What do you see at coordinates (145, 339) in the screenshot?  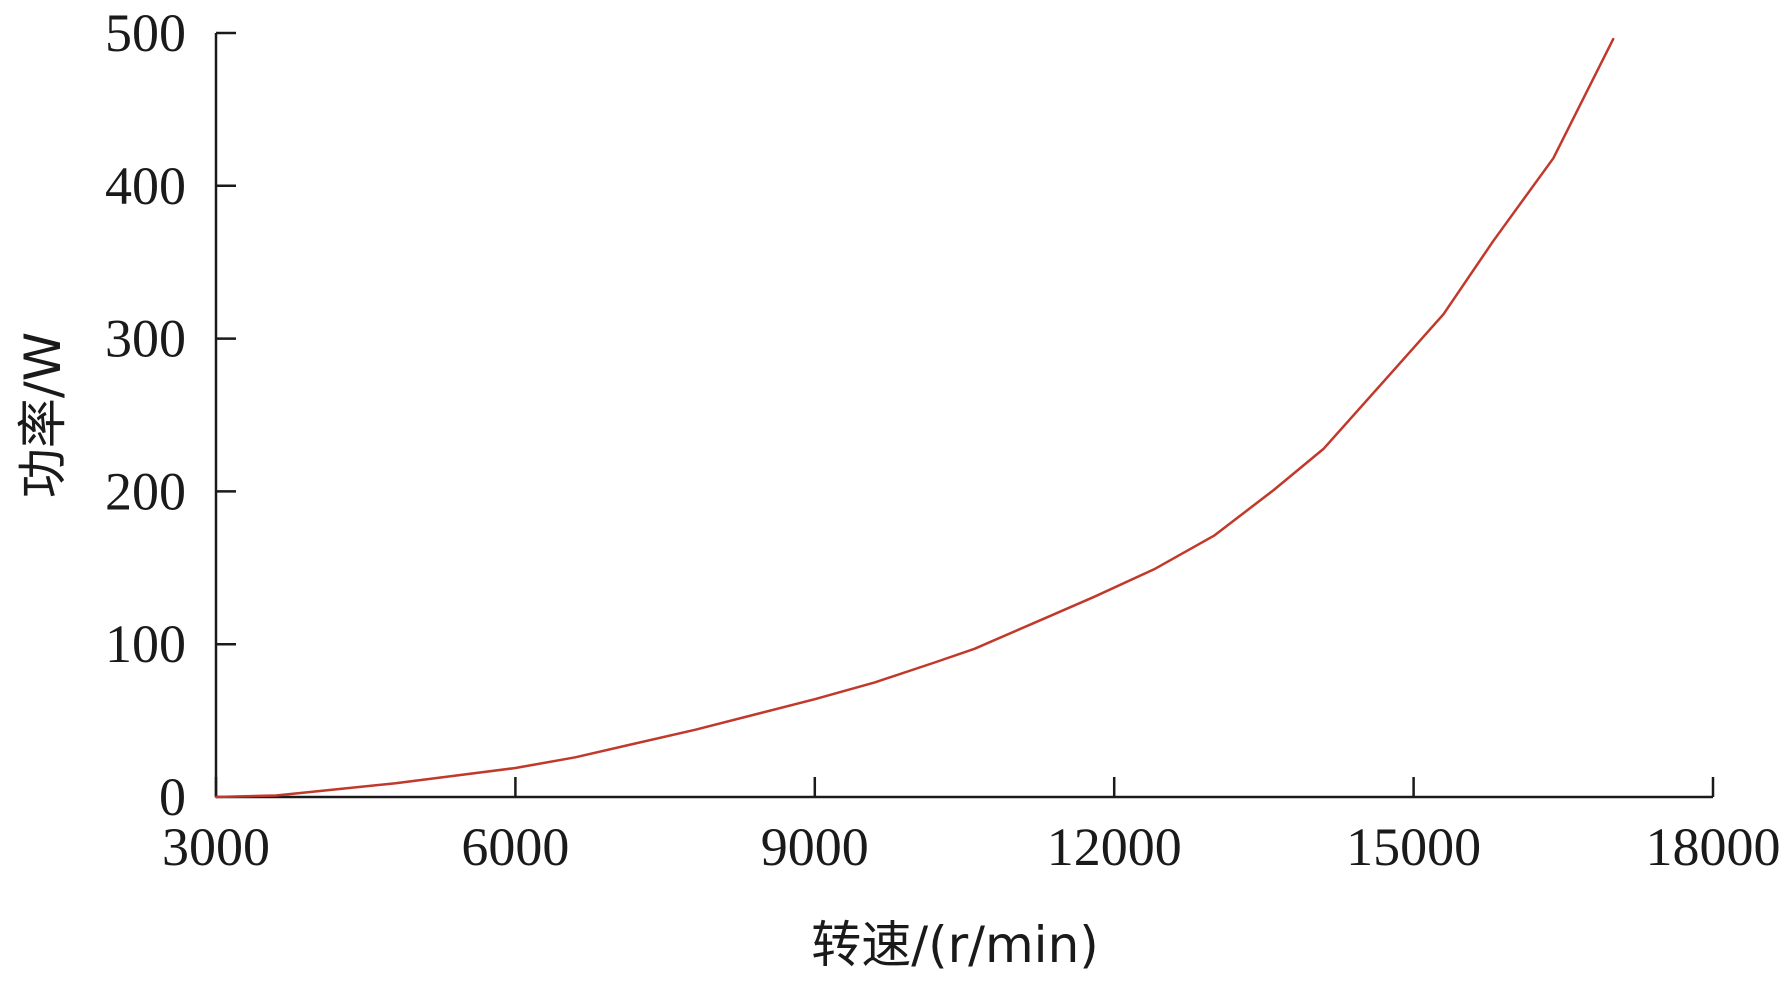 I see `y-tick-label: 300` at bounding box center [145, 339].